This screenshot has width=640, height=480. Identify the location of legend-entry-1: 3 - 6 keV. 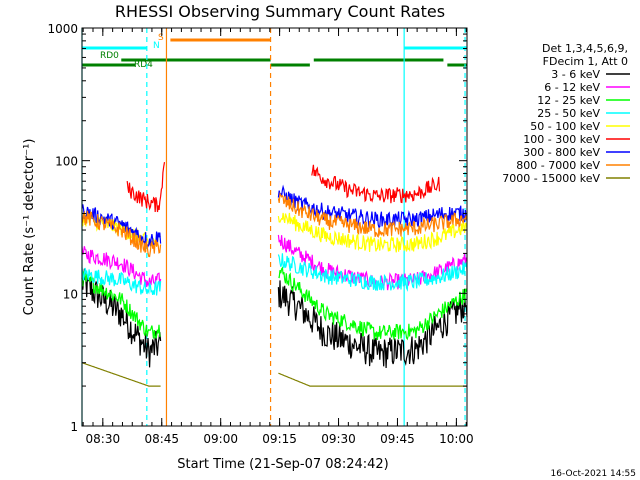
(575, 74).